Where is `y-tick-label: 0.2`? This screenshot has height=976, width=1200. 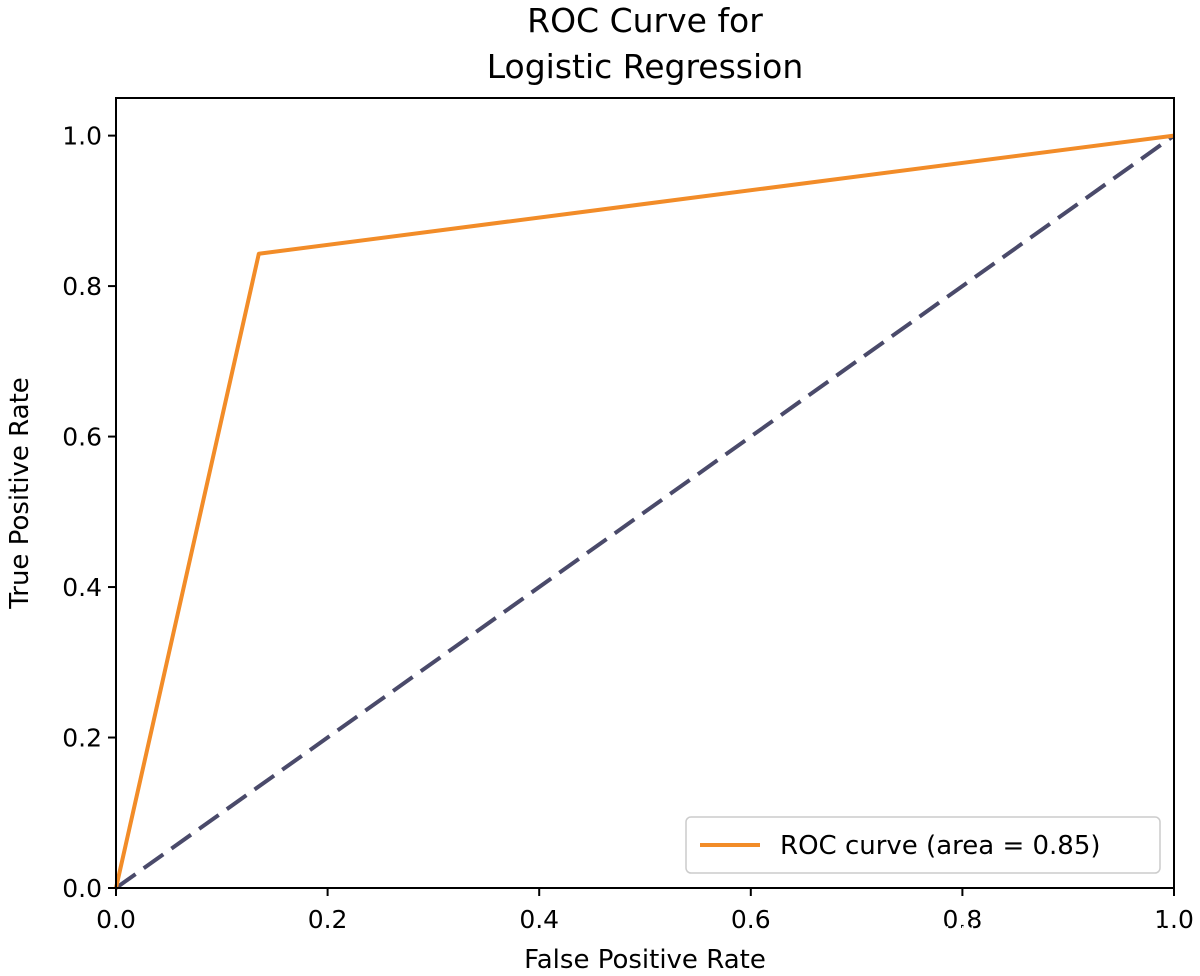 y-tick-label: 0.2 is located at coordinates (82, 738).